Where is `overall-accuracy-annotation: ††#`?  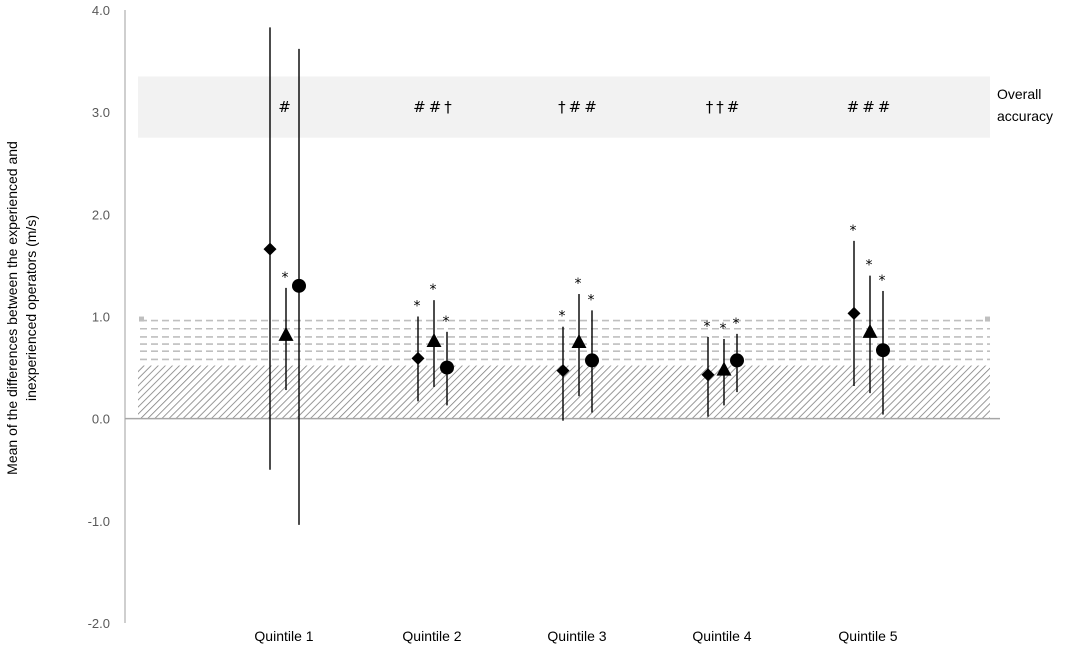
overall-accuracy-annotation: ††# is located at coordinates (724, 107).